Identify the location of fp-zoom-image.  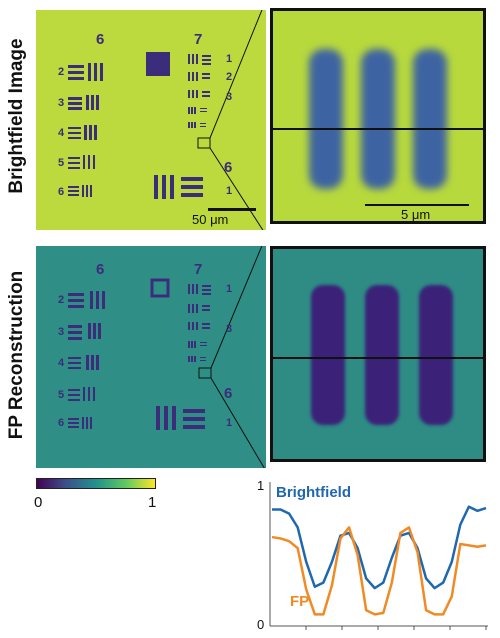
(378, 354).